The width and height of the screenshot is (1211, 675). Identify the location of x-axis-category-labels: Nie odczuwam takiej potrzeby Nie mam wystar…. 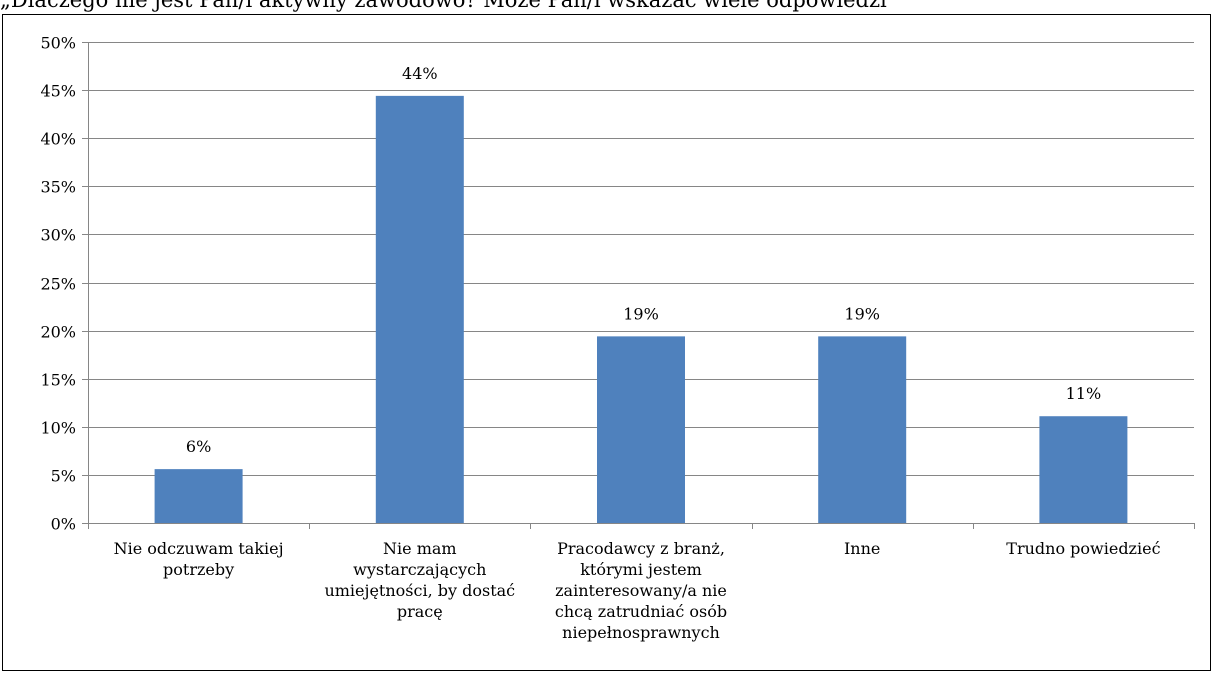
(637, 590).